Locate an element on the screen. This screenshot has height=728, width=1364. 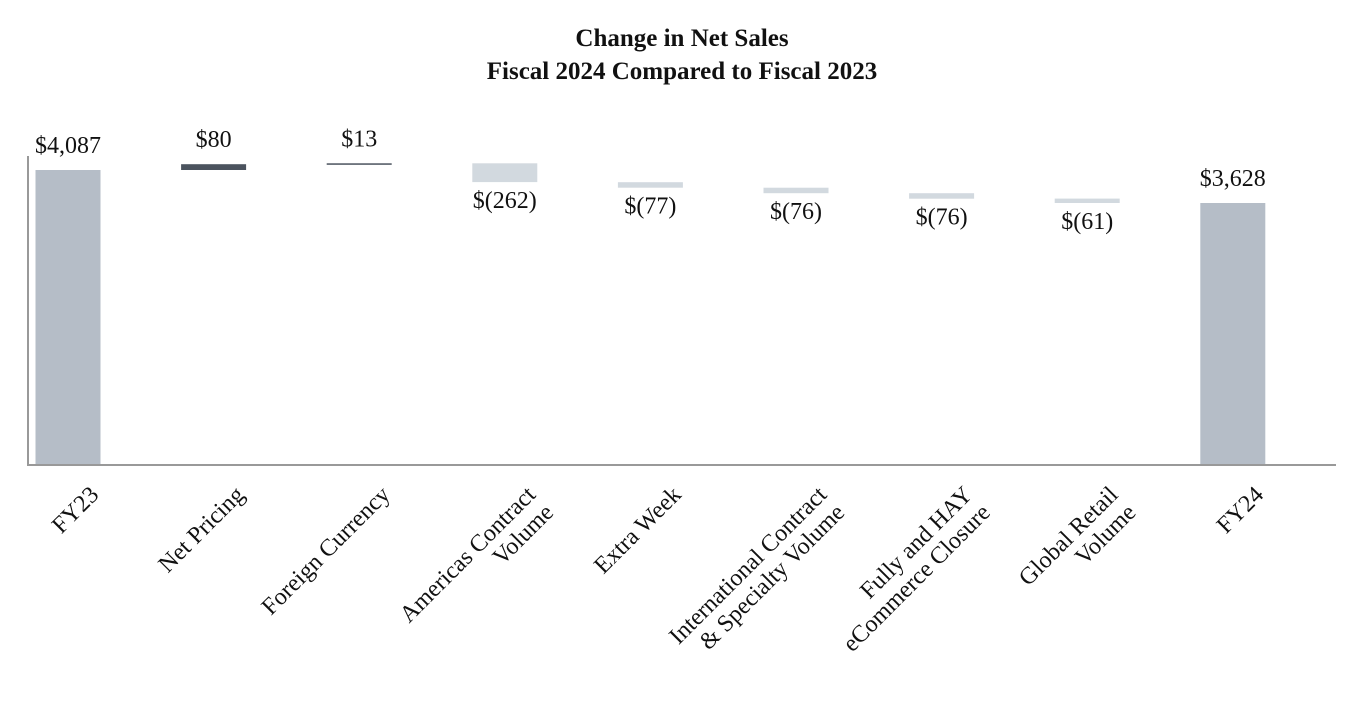
category-label-7: Global RetailVolume is located at coordinates (1077, 545).